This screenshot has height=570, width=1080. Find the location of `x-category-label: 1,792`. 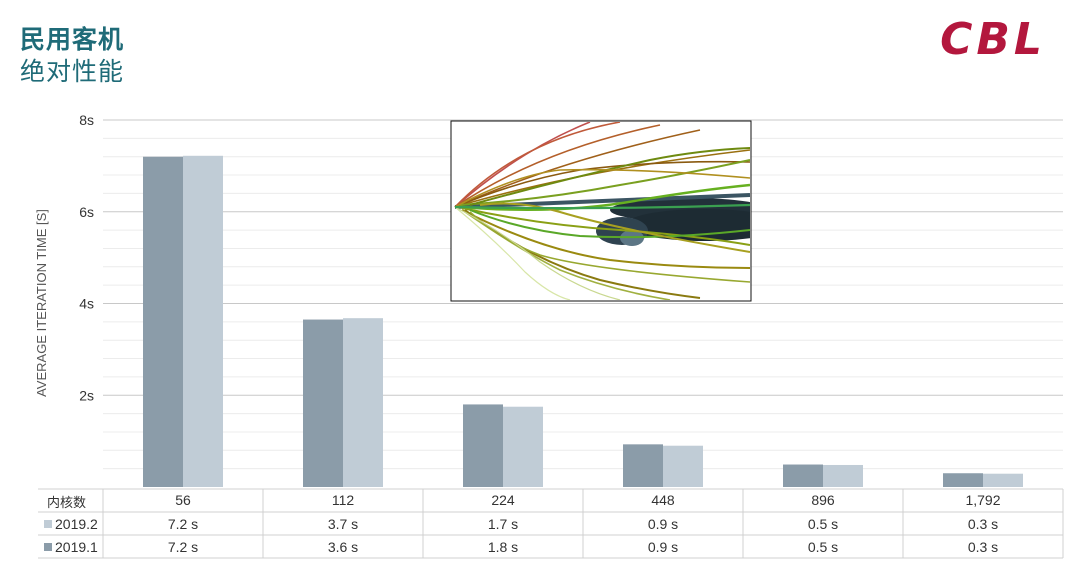

x-category-label: 1,792 is located at coordinates (982, 500).